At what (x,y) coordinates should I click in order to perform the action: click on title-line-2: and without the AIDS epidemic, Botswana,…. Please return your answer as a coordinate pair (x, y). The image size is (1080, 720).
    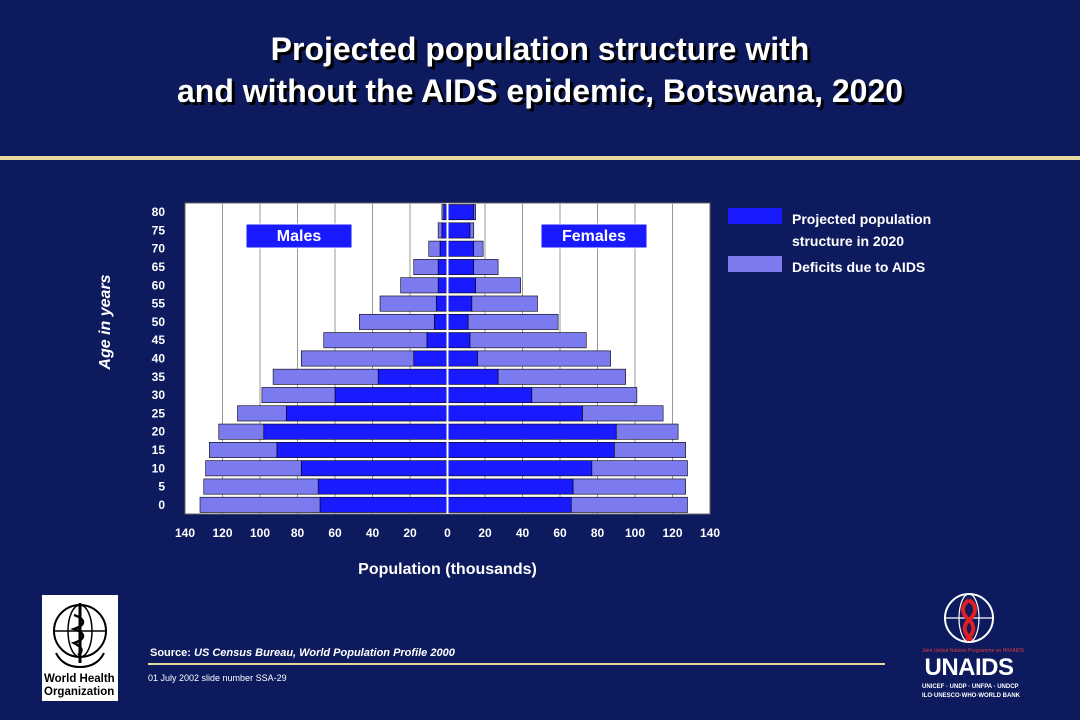
    Looking at the image, I should click on (540, 91).